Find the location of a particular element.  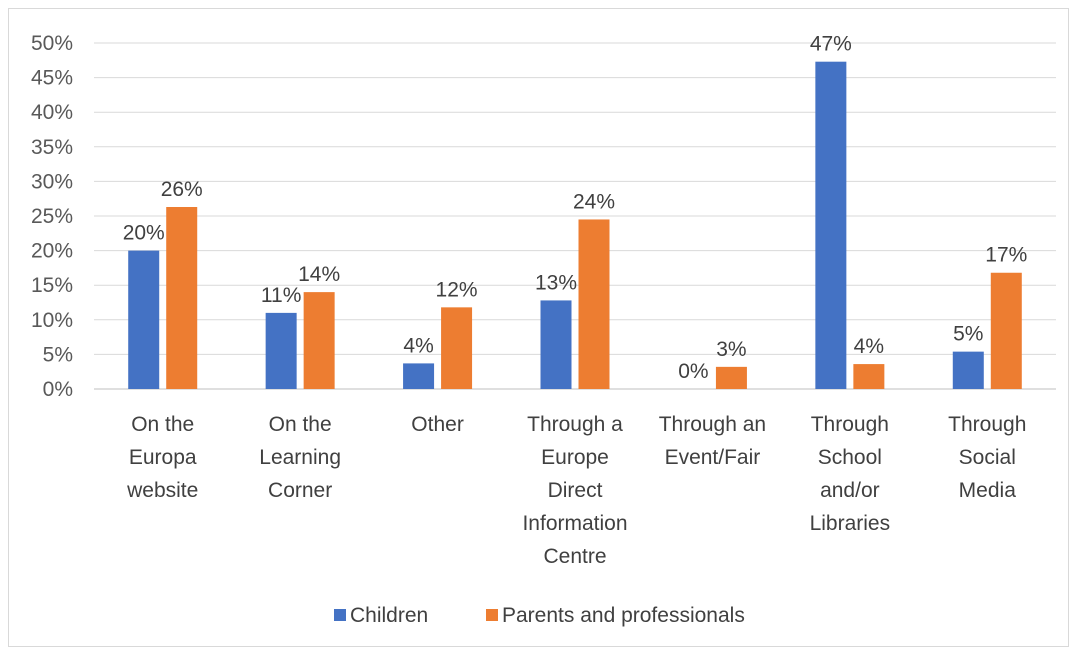

x-category-label-line: Libraries is located at coordinates (850, 523).